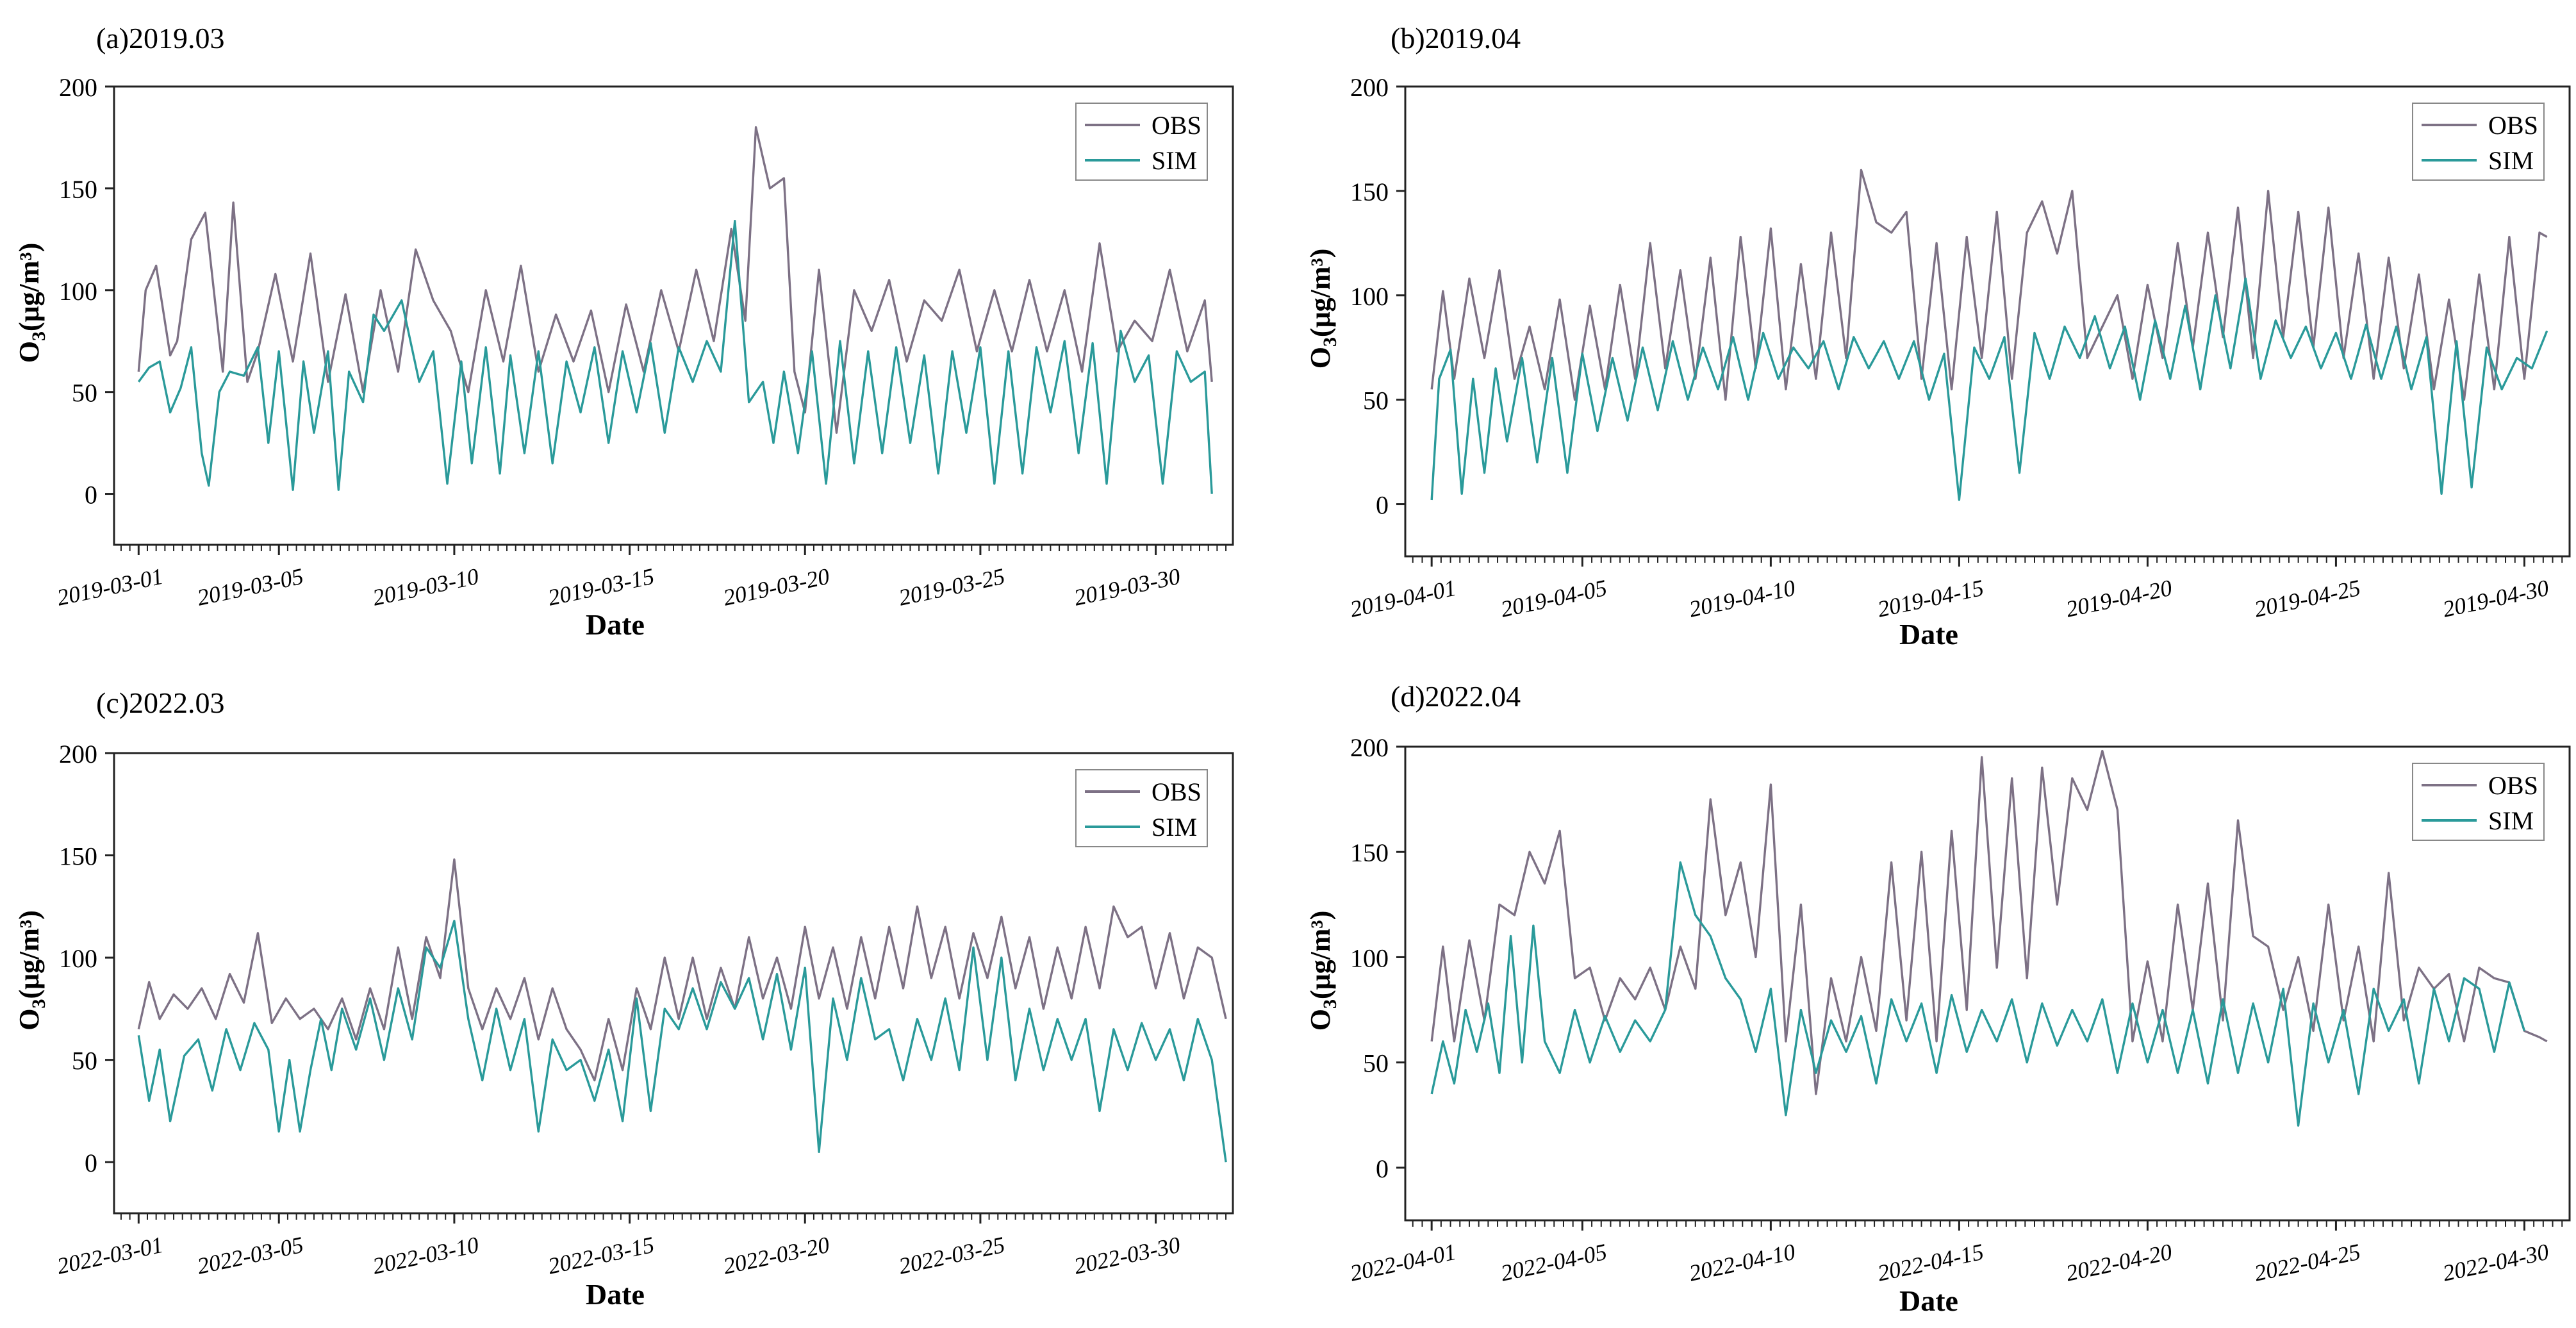  I want to click on x-tick-label: 2022-03-25, so click(951, 1256).